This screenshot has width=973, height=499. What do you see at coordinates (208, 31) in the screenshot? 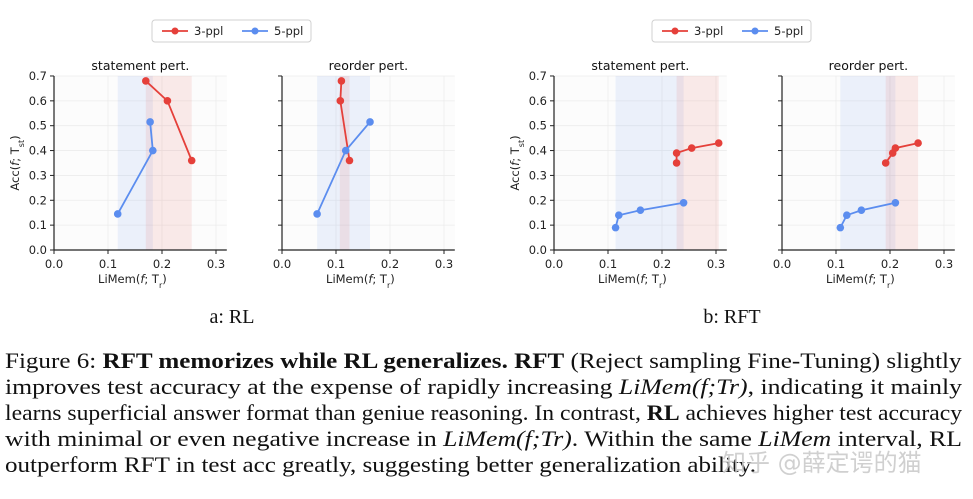
I see `legend-label: 3-ppl` at bounding box center [208, 31].